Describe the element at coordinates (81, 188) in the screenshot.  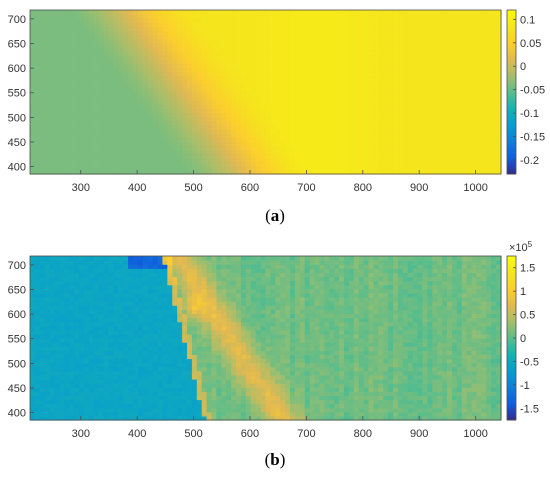
I see `x-tick-label: 300` at that location.